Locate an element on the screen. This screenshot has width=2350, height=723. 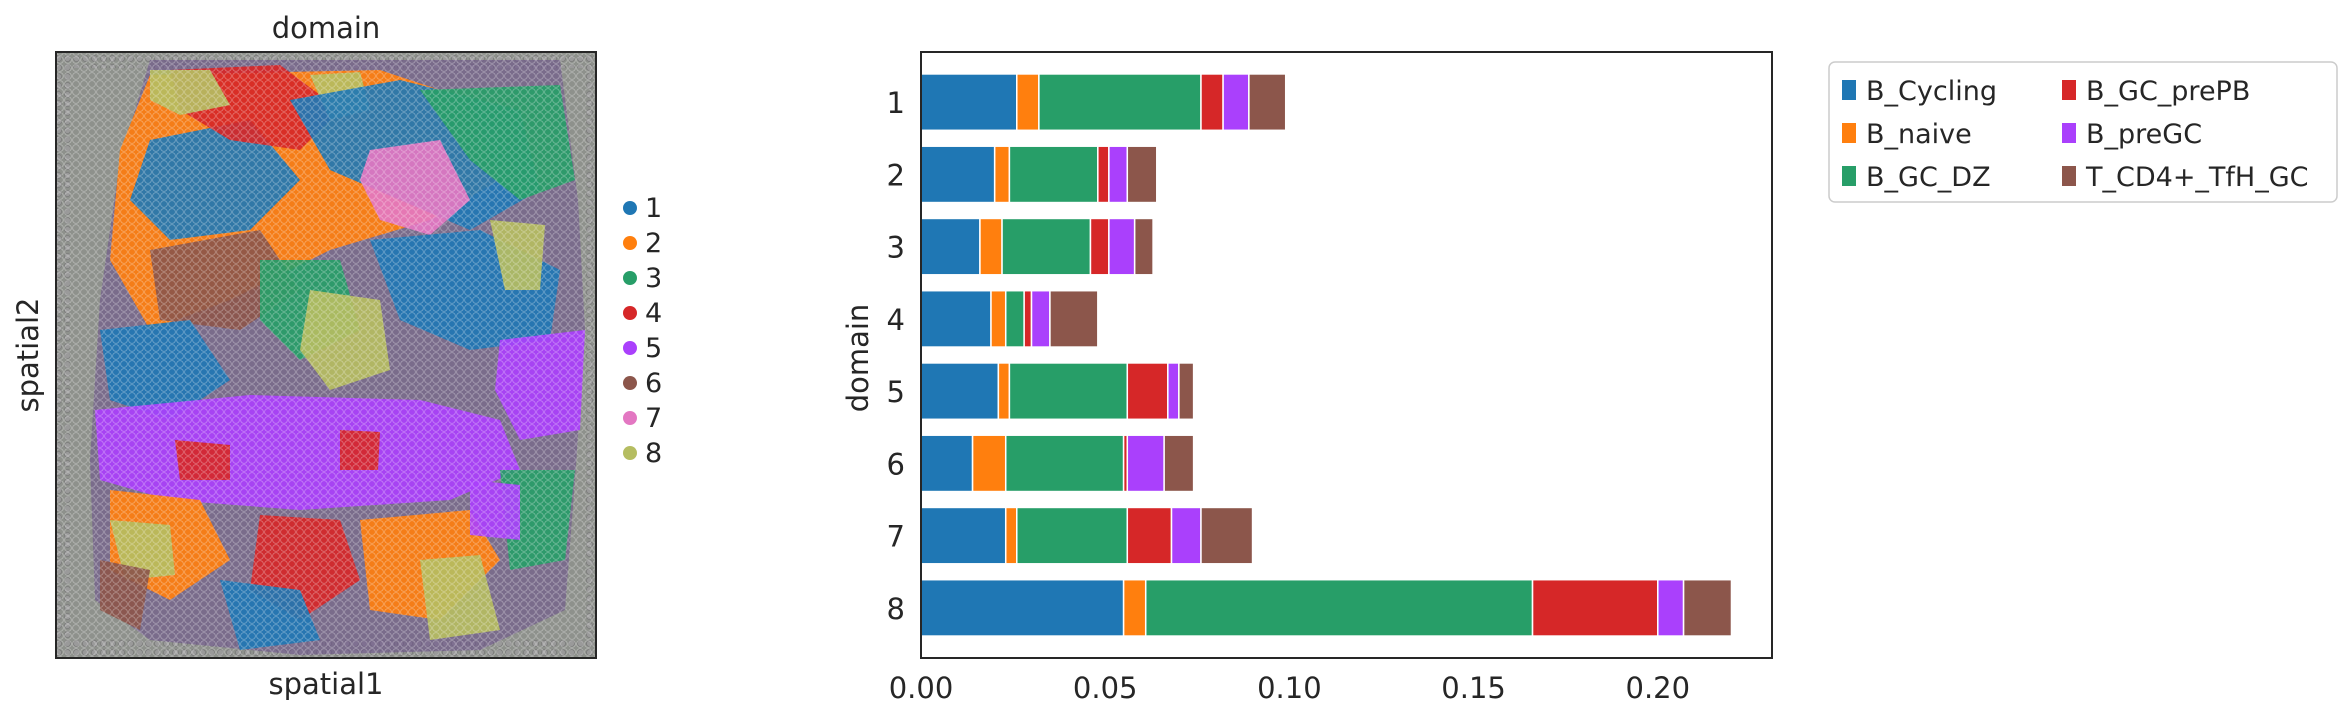
legend-label-domain-8: 8 is located at coordinates (653, 453).